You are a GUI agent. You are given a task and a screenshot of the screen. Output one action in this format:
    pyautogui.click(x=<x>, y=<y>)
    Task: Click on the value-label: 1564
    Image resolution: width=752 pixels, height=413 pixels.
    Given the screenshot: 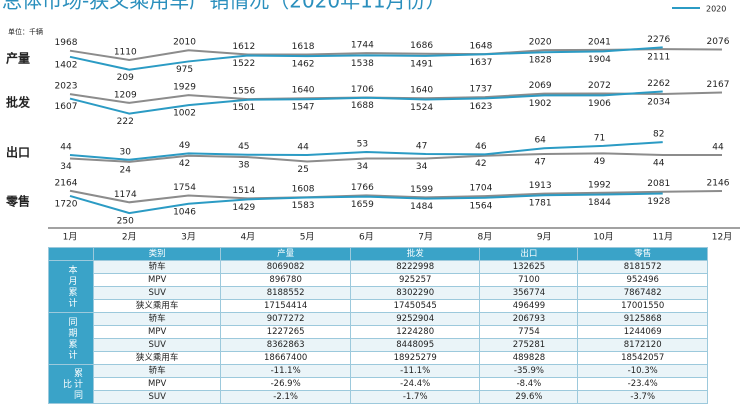 What is the action you would take?
    pyautogui.click(x=480, y=206)
    